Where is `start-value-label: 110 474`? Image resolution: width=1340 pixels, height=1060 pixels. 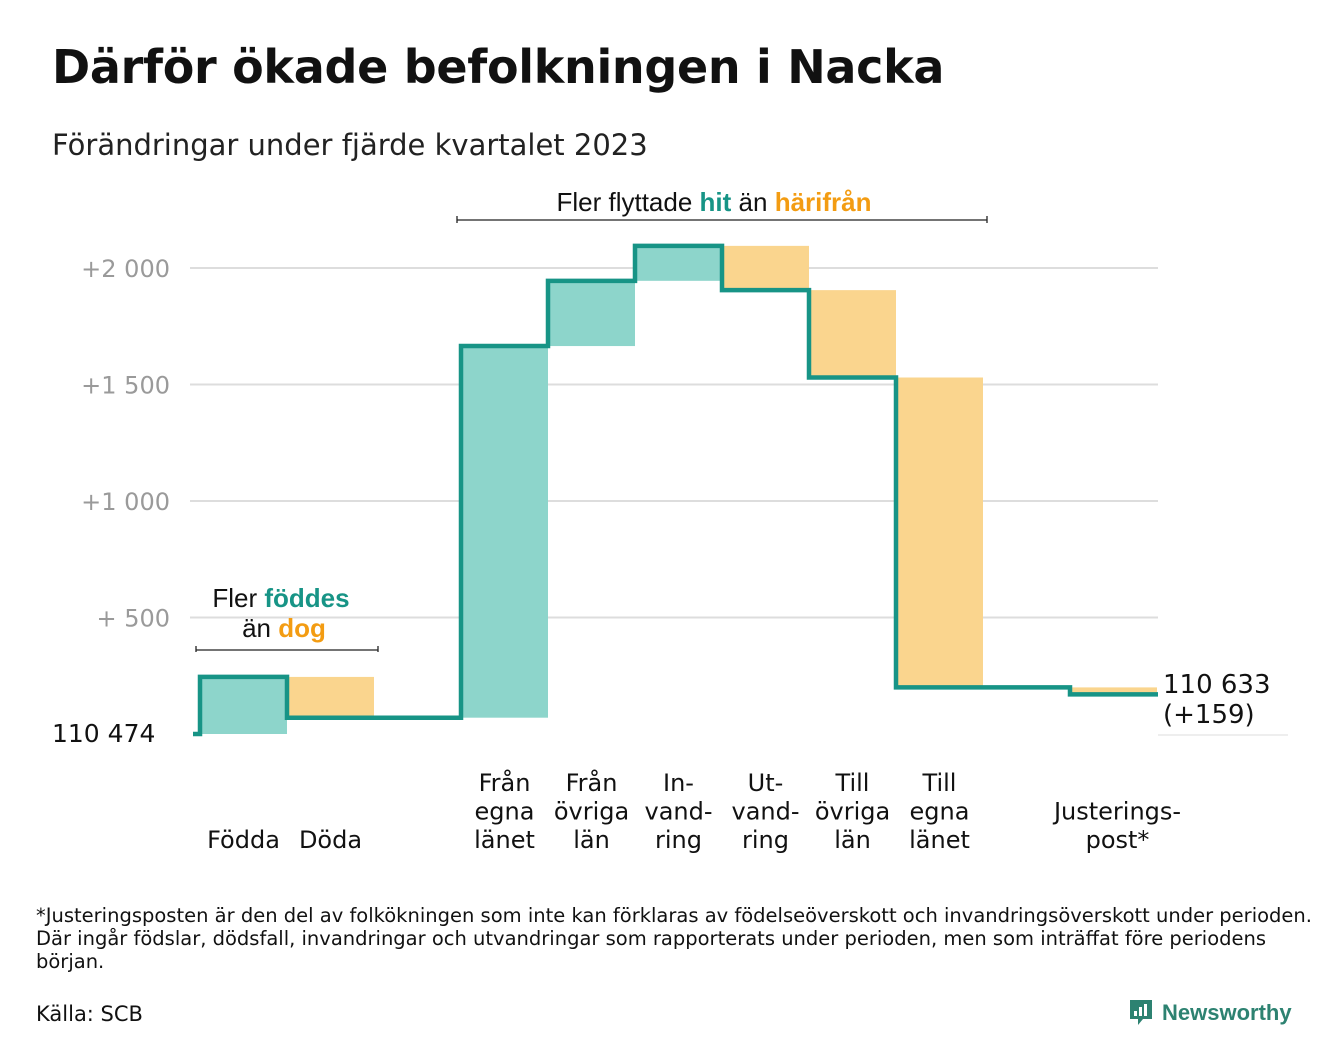
start-value-label: 110 474 is located at coordinates (103, 733).